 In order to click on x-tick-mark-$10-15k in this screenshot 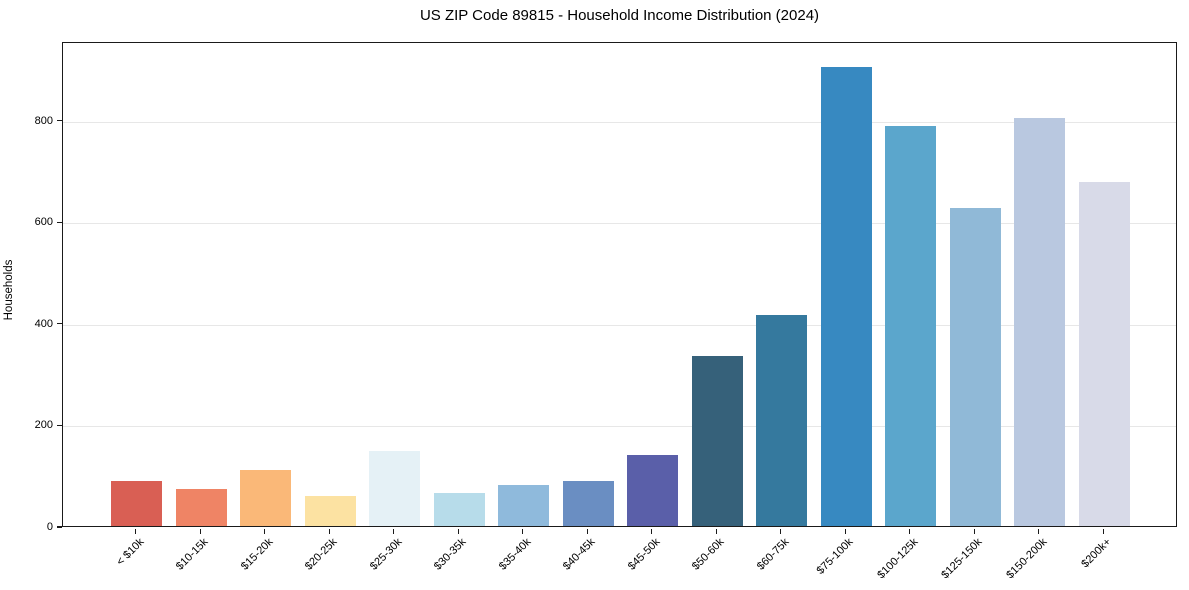, I will do `click(200, 531)`.